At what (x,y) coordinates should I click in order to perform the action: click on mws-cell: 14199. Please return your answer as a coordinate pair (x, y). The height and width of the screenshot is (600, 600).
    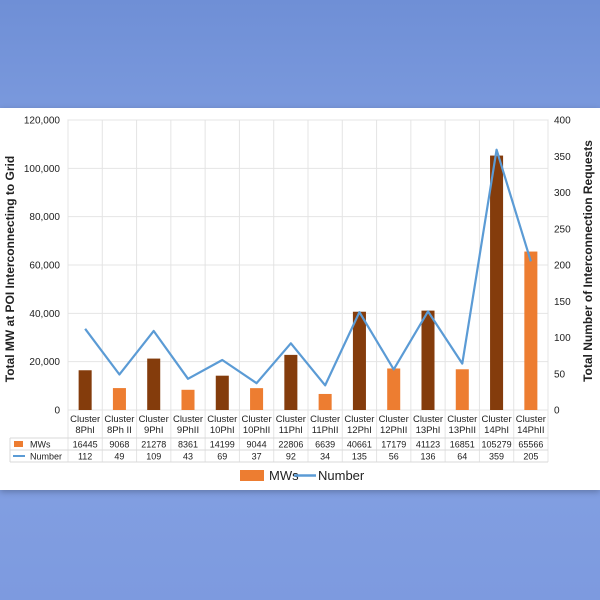
    Looking at the image, I should click on (222, 445).